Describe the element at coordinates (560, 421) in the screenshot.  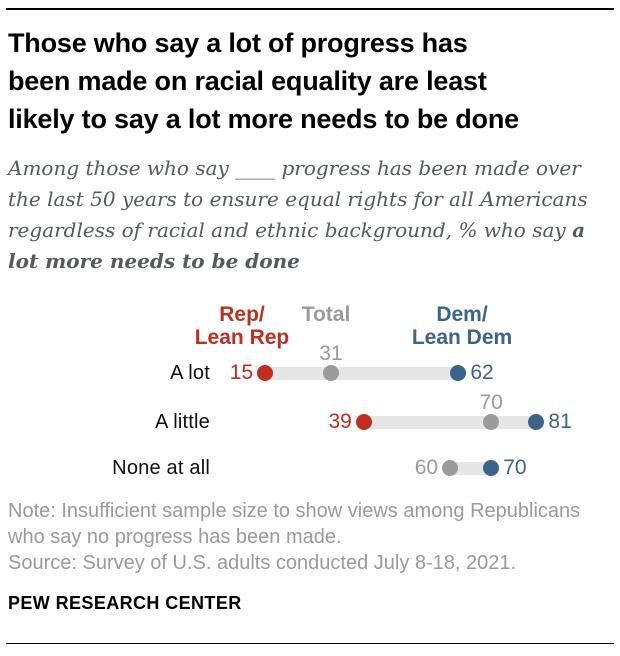
I see `dem-value-label: 81` at that location.